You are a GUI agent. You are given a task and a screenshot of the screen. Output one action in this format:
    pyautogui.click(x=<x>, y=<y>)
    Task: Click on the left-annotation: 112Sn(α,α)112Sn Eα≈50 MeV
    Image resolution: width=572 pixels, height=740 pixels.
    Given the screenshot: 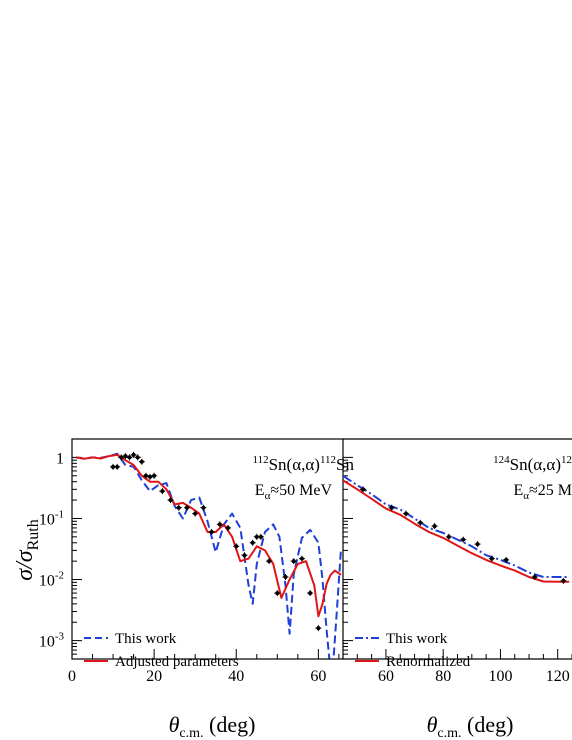 What is the action you would take?
    pyautogui.click(x=304, y=478)
    